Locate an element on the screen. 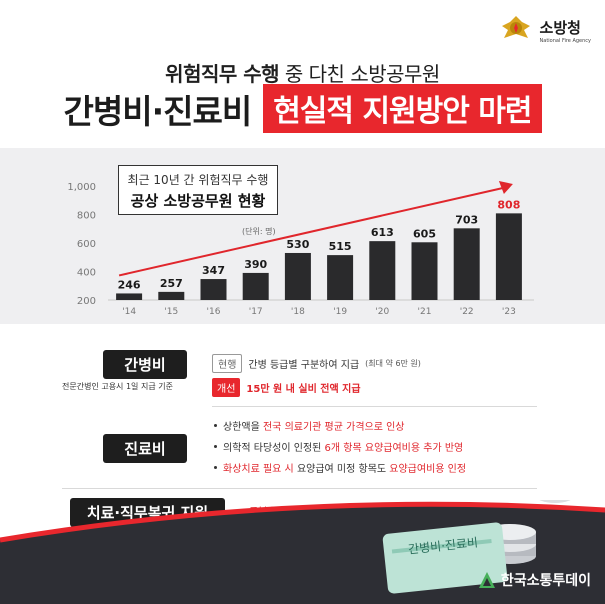 This screenshot has width=605, height=604. medical-item-3-post: 요양급여 미정 항목도 is located at coordinates (341, 469).